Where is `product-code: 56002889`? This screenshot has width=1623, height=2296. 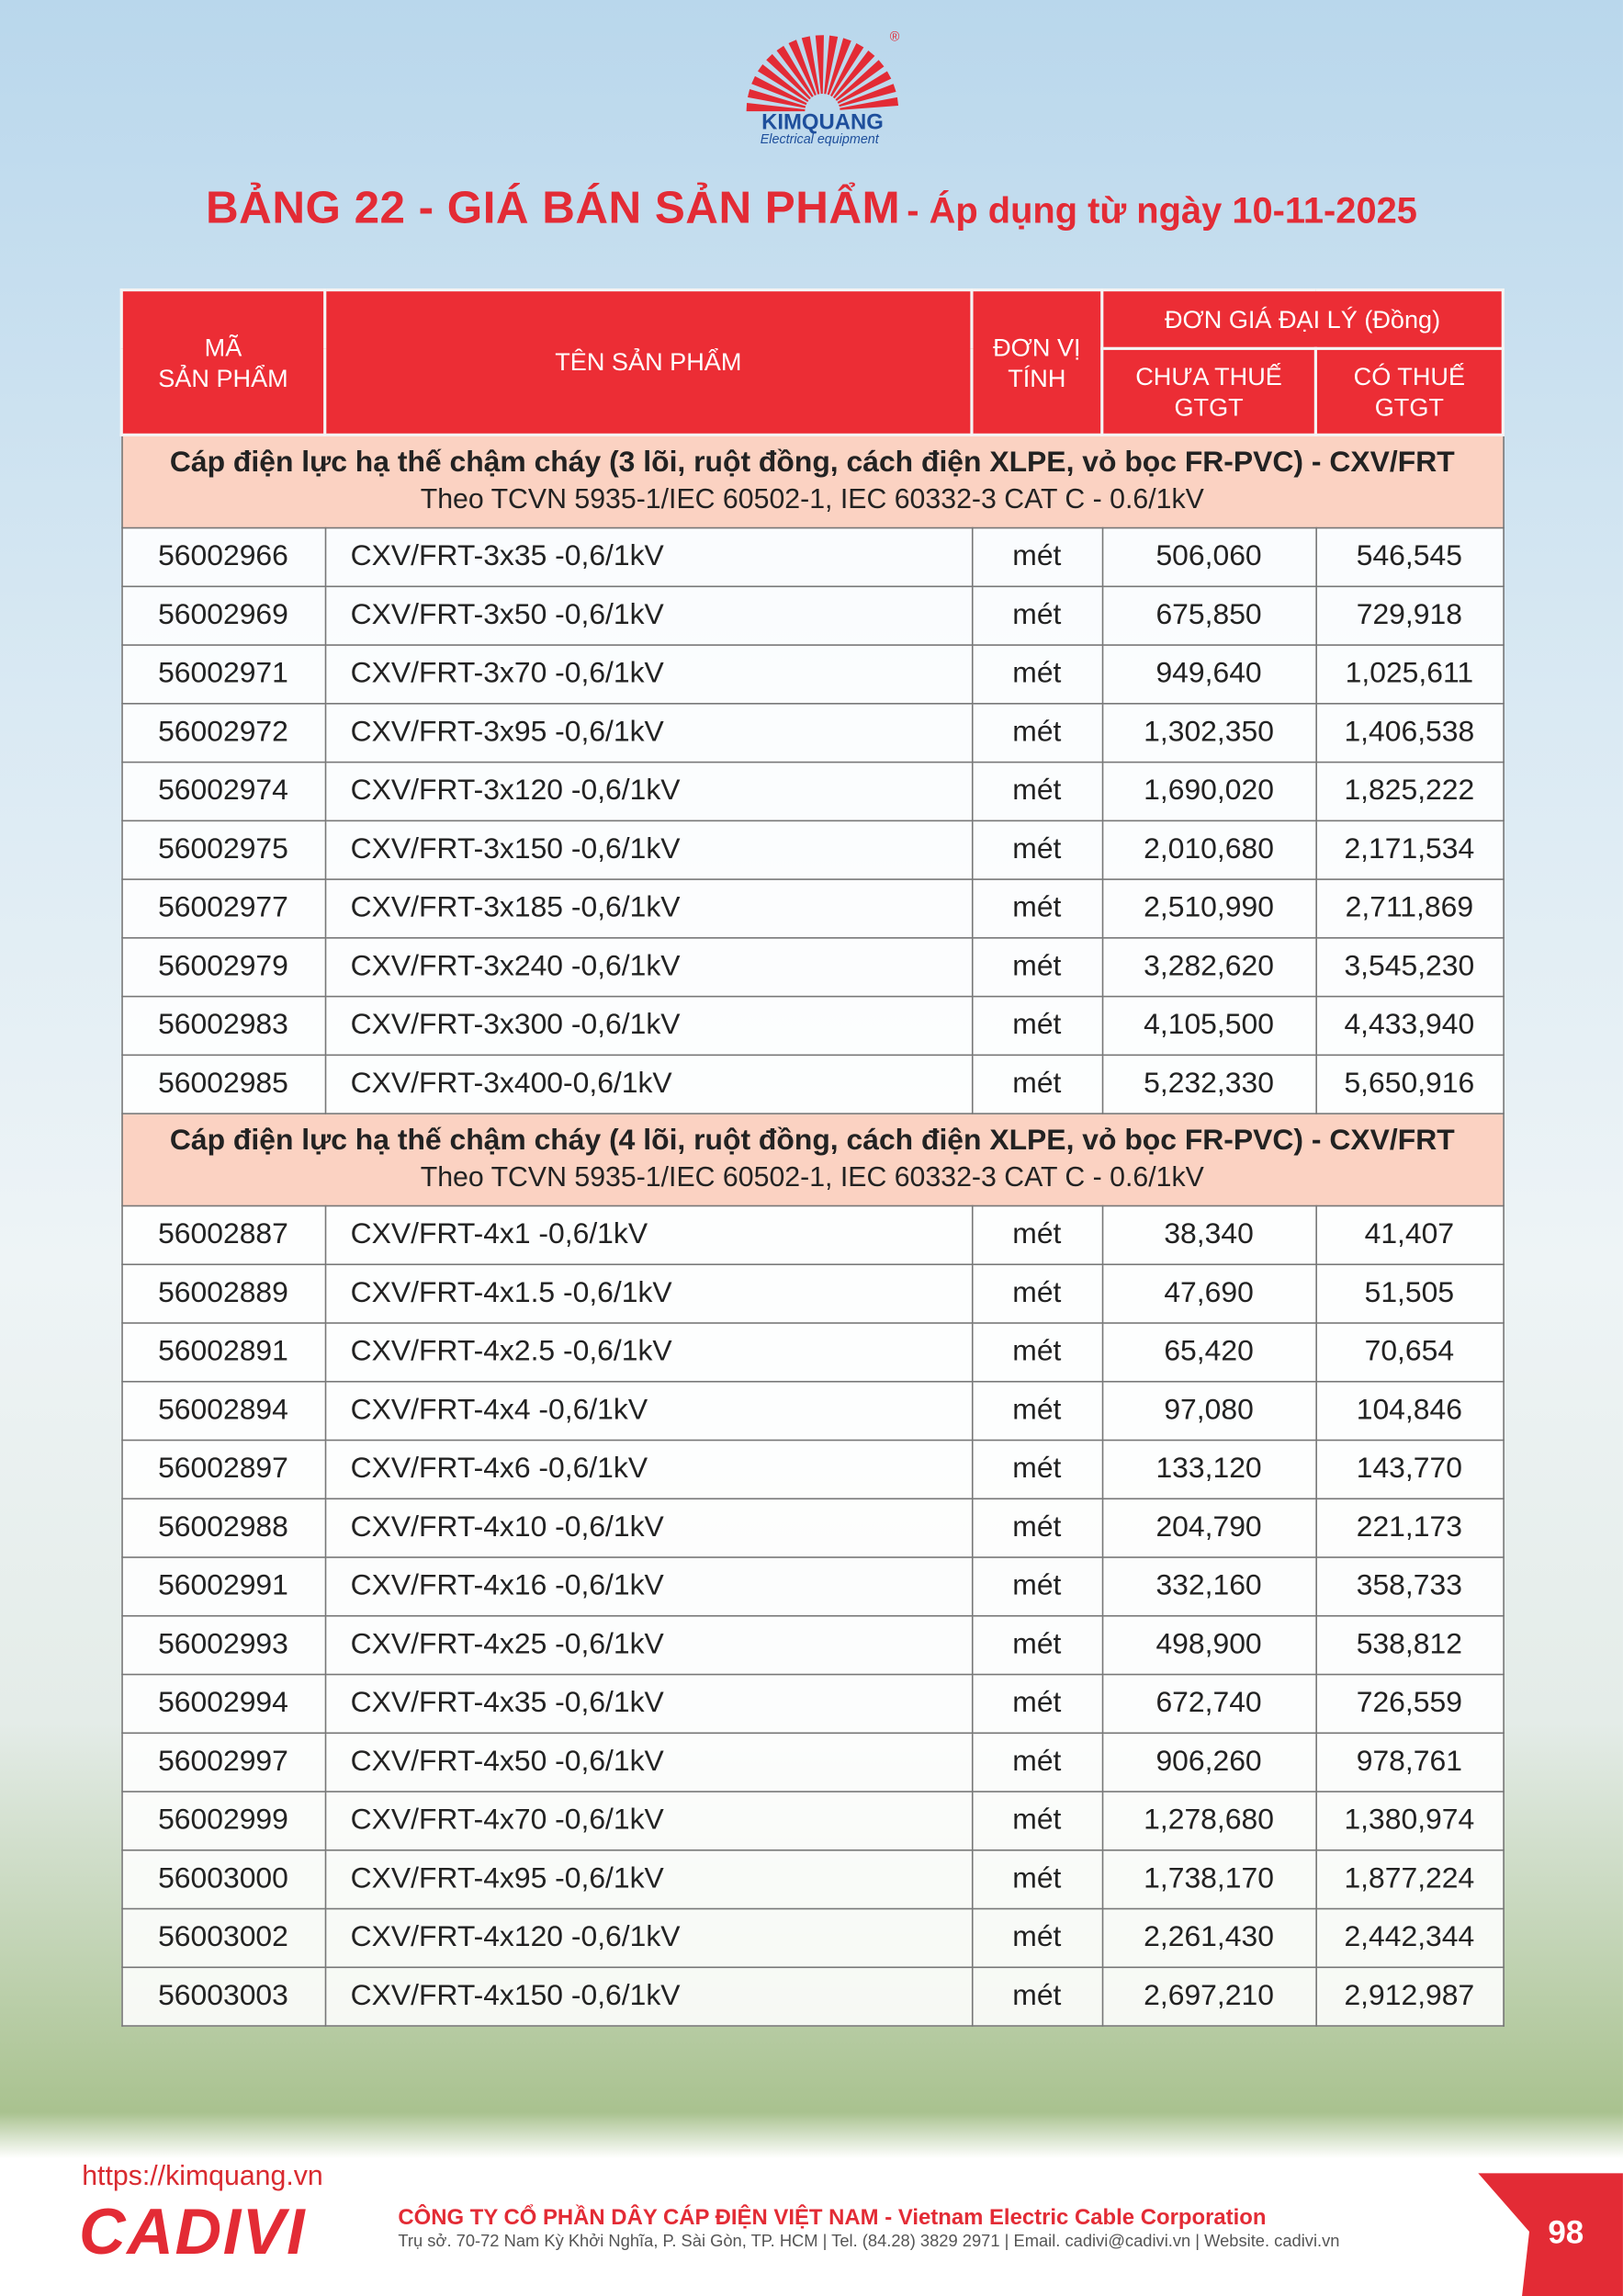 product-code: 56002889 is located at coordinates (223, 1293).